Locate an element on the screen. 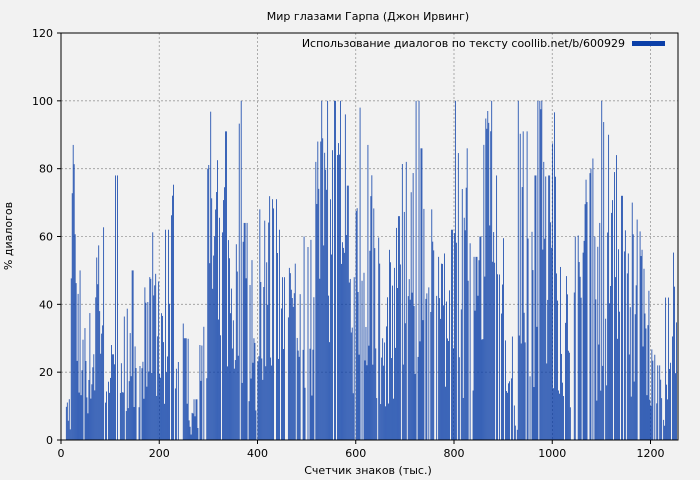 This screenshot has height=480, width=700. x-tick-label: 0 is located at coordinates (61, 453).